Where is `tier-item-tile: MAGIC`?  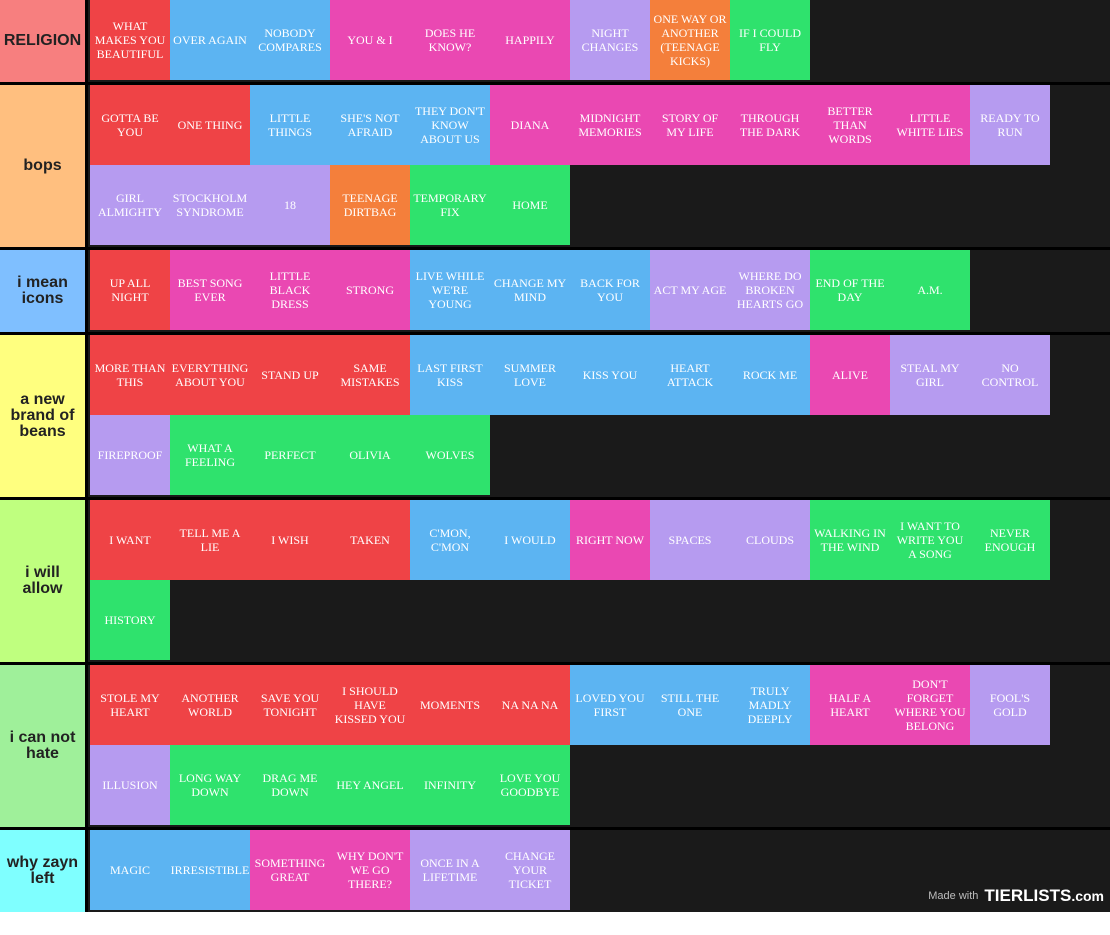 tier-item-tile: MAGIC is located at coordinates (130, 870).